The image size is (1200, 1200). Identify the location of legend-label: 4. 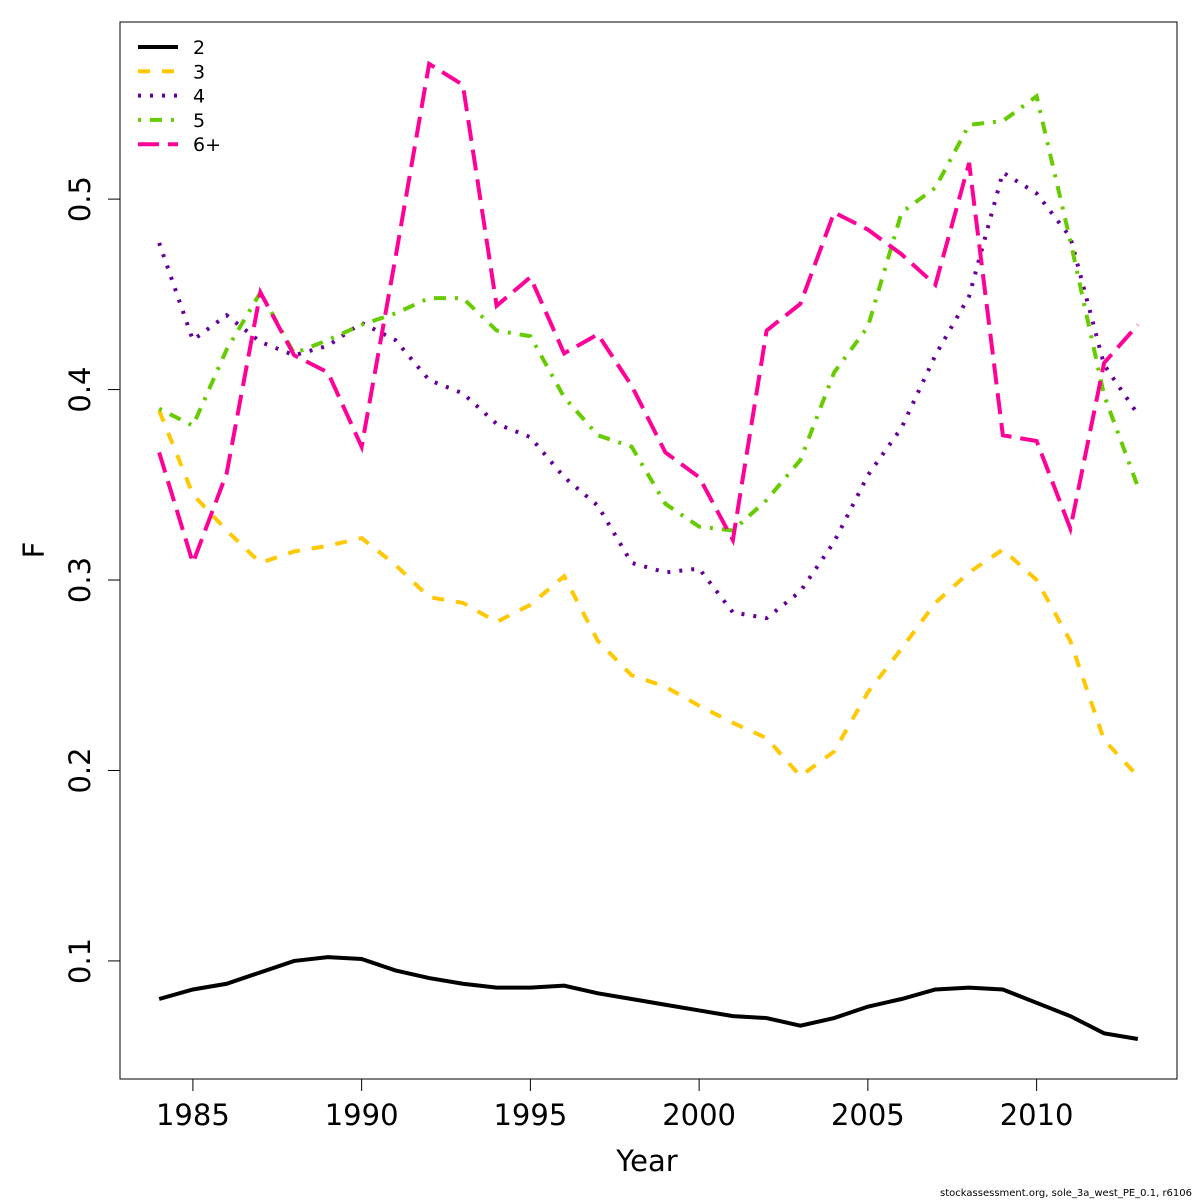
(199, 97).